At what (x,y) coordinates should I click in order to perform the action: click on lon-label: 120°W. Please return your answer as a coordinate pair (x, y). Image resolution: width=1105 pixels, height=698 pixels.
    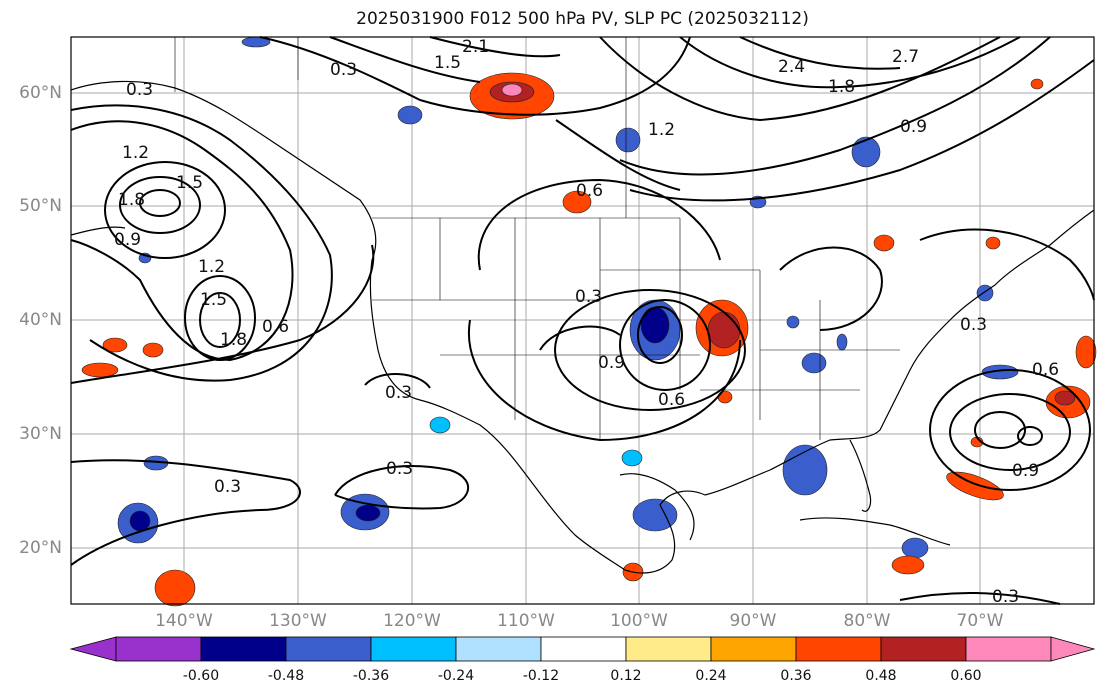
    Looking at the image, I should click on (412, 621).